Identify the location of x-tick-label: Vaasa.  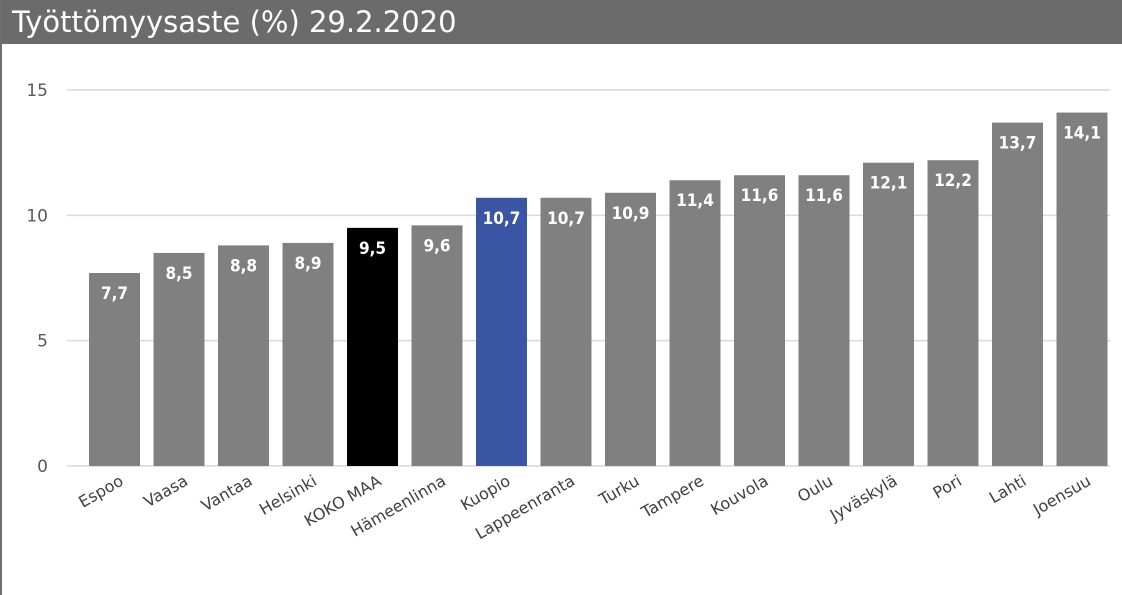
(165, 491).